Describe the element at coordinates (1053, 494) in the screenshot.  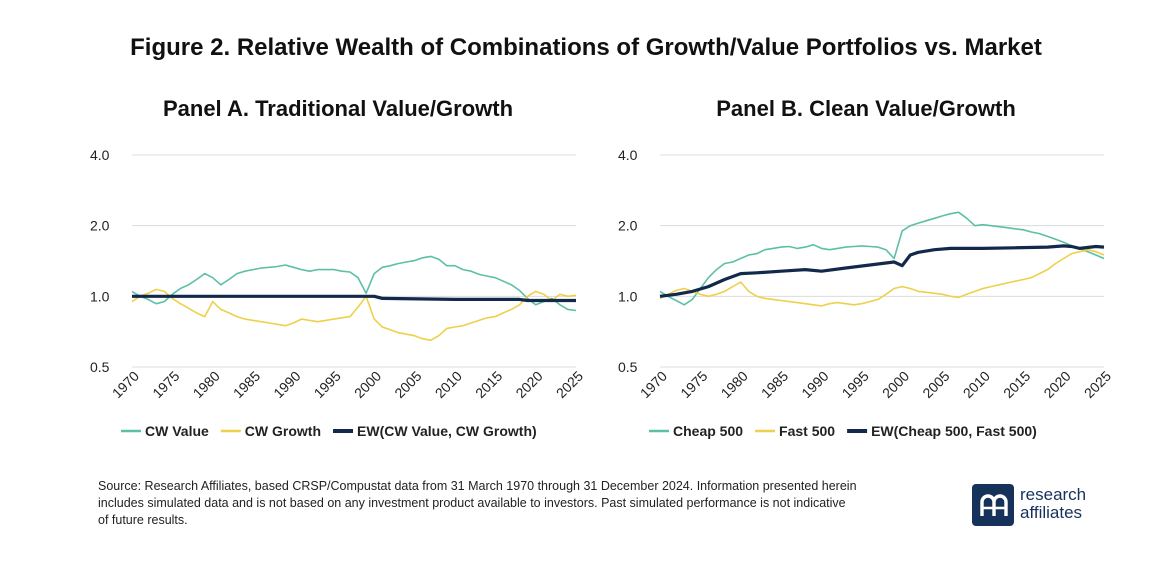
I see `logo-line-1: research` at that location.